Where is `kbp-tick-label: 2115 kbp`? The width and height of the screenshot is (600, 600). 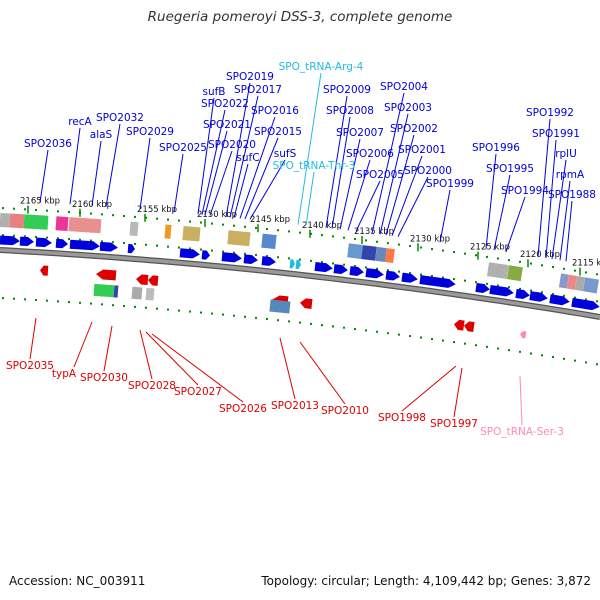 kbp-tick-label: 2115 kbp is located at coordinates (586, 264).